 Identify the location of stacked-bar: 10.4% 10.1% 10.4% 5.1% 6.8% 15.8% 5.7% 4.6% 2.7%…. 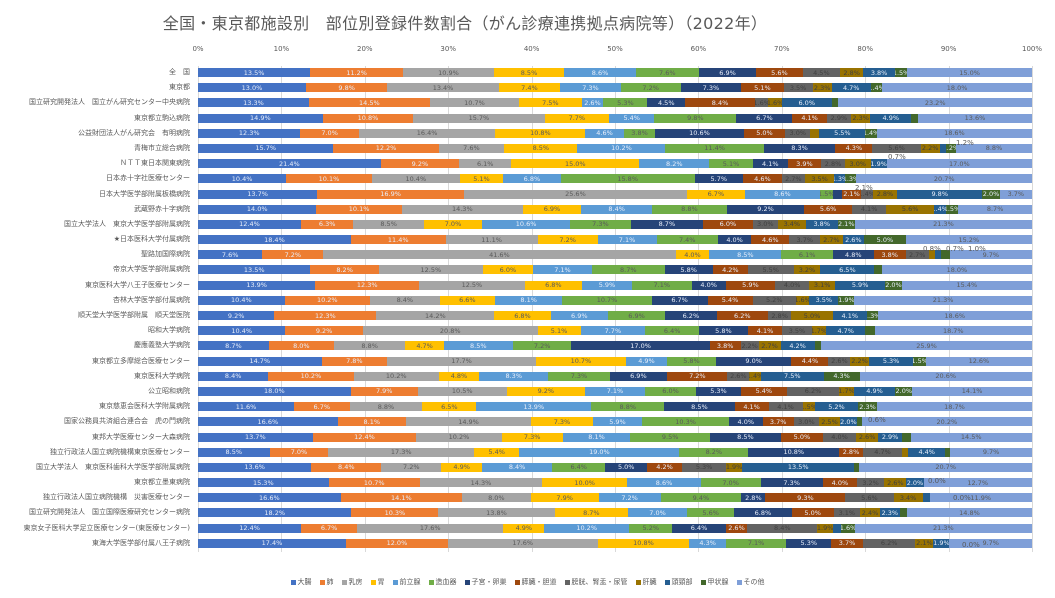
(615, 179).